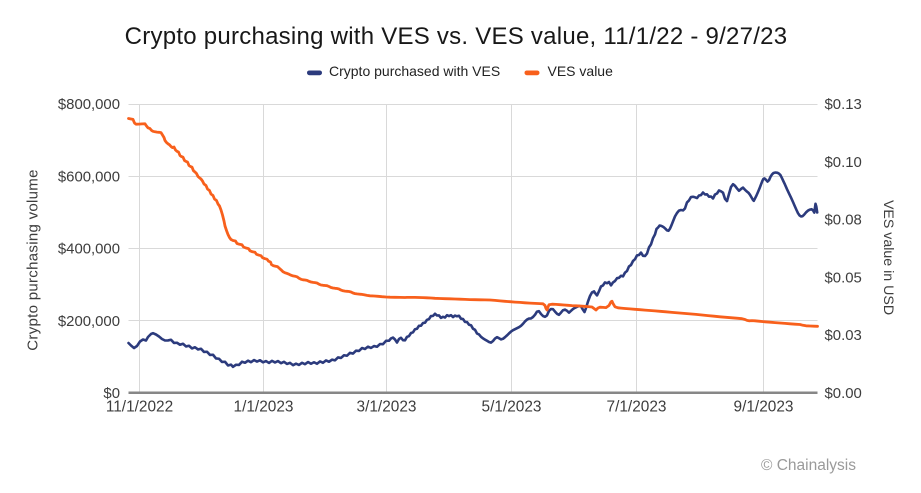  What do you see at coordinates (581, 71) in the screenshot?
I see `svg-text: VES value` at bounding box center [581, 71].